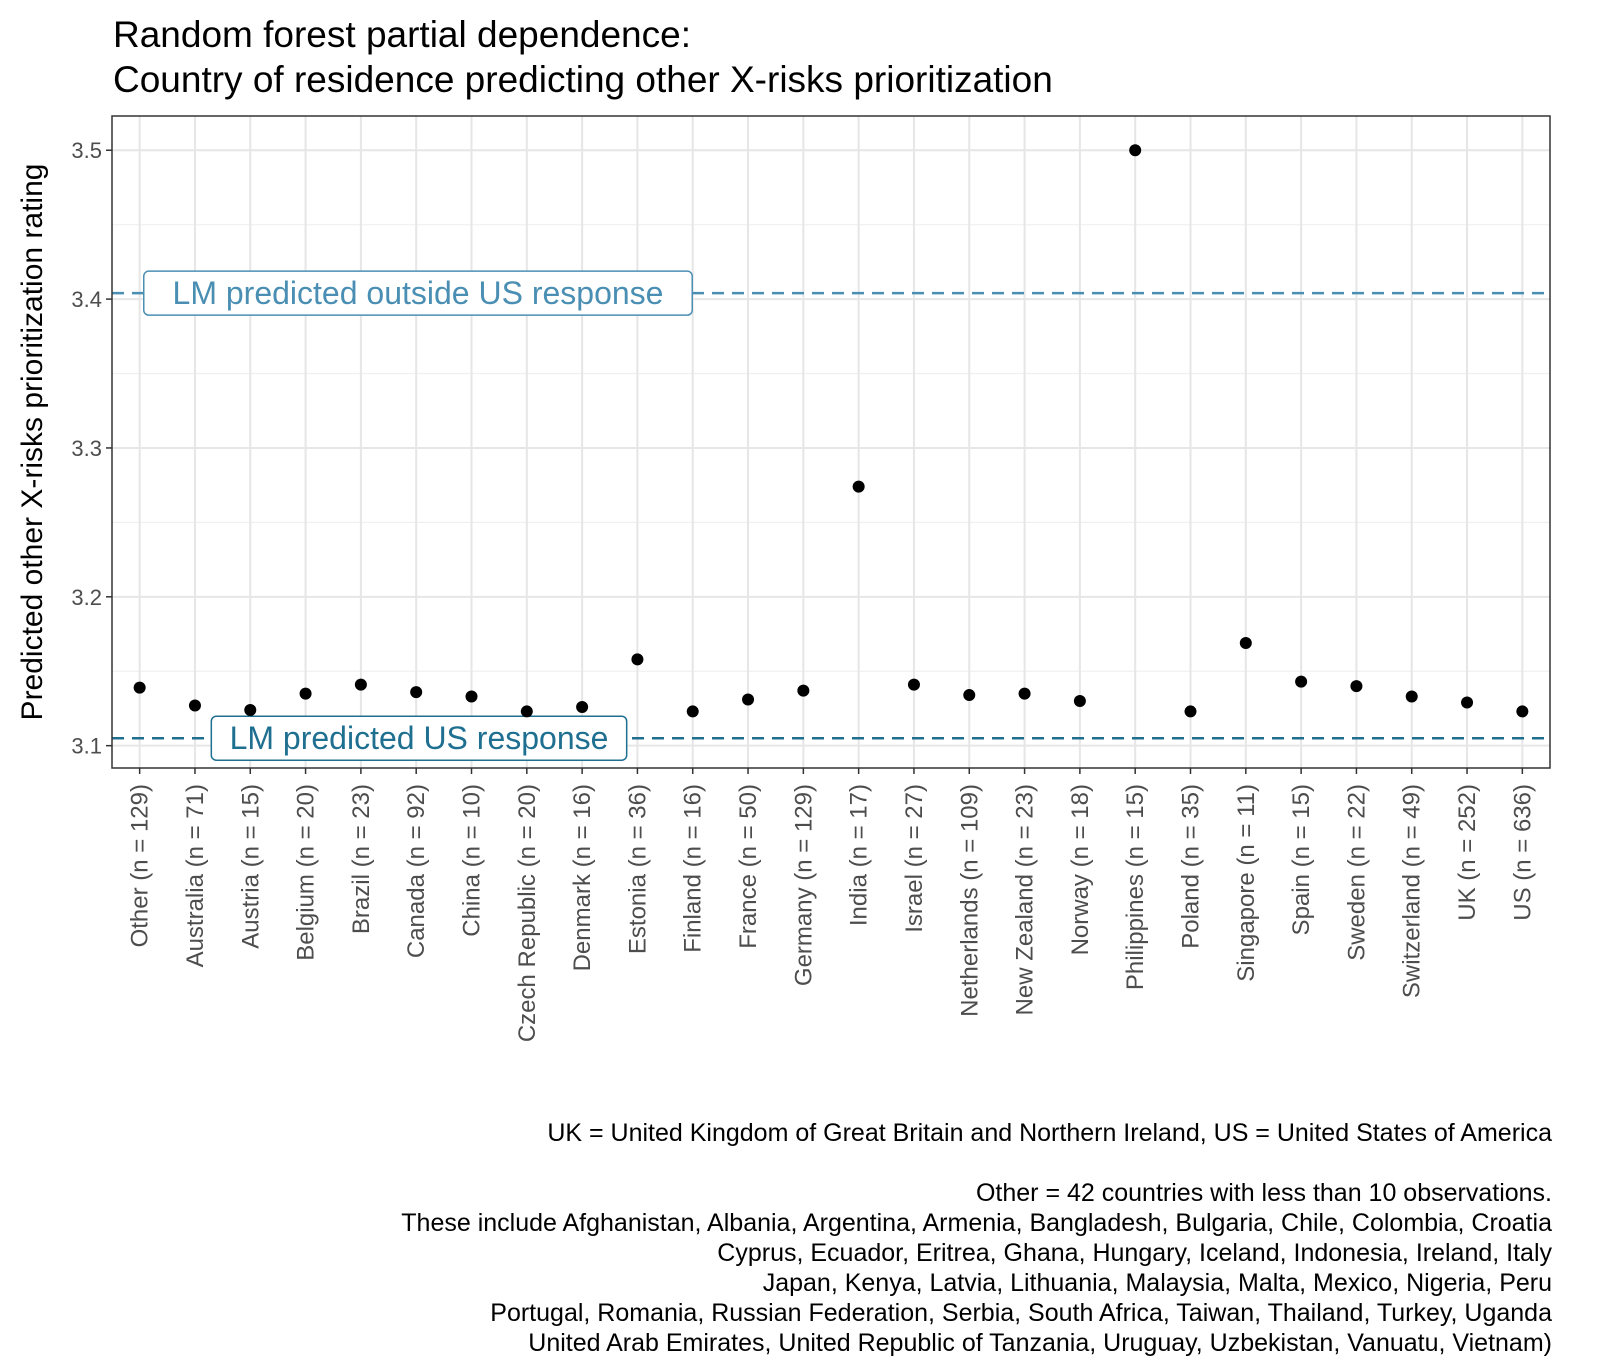  What do you see at coordinates (582, 877) in the screenshot?
I see `x-tick-label: Denmark (n = 16)` at bounding box center [582, 877].